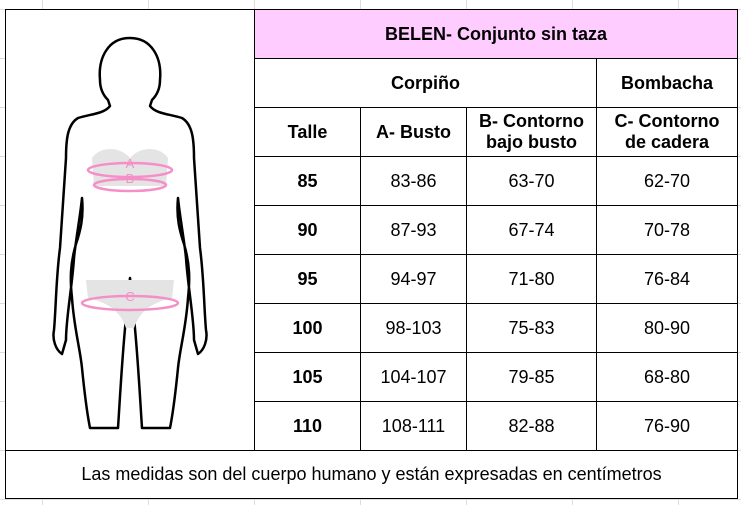  I want to click on cell-cadera: 76-90, so click(667, 426).